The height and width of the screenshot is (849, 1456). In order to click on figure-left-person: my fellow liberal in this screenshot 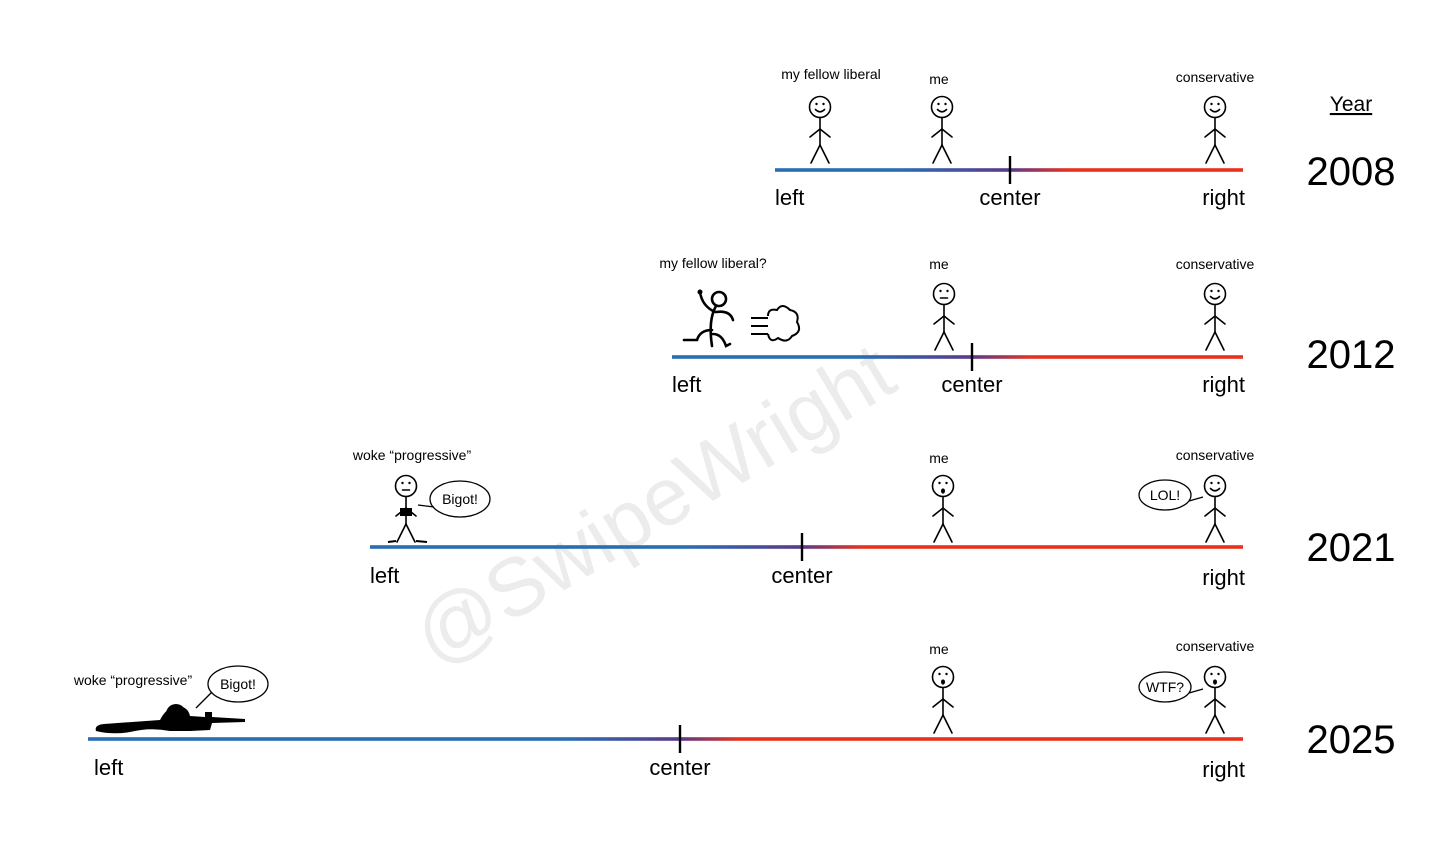, I will do `click(831, 115)`.